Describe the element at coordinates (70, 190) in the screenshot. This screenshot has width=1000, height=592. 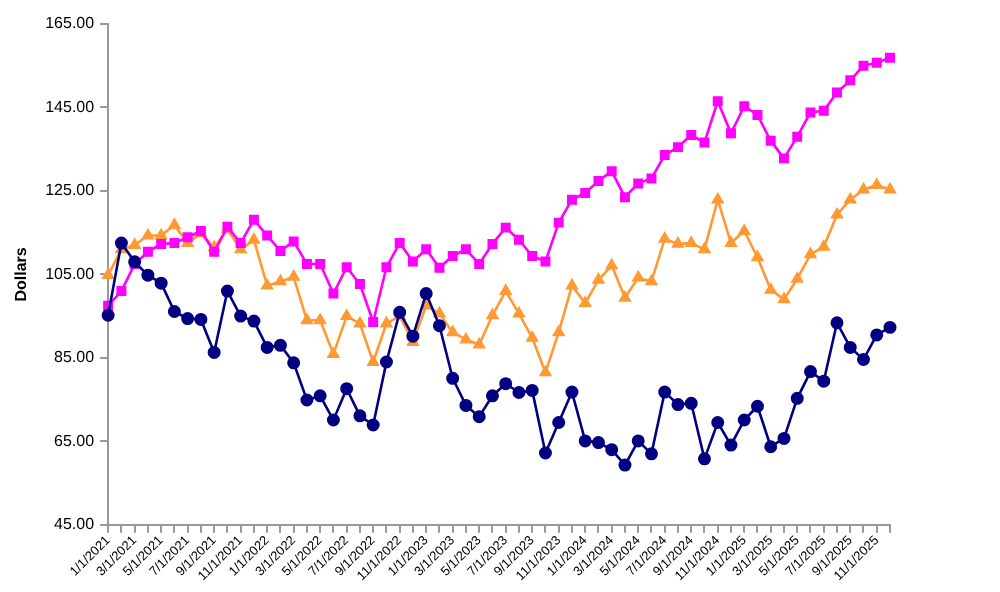
I see `y-tick-label: 125.00` at that location.